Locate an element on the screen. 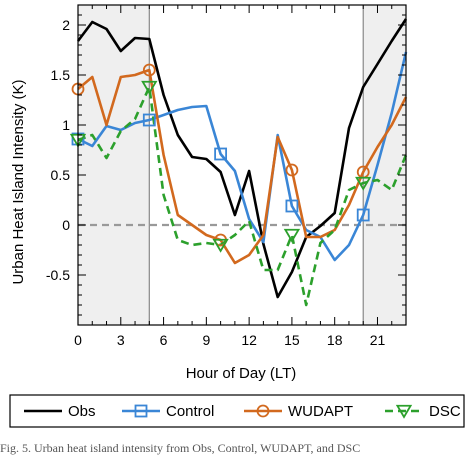 The width and height of the screenshot is (474, 455). y-tick-label-1: 0 is located at coordinates (66, 225).